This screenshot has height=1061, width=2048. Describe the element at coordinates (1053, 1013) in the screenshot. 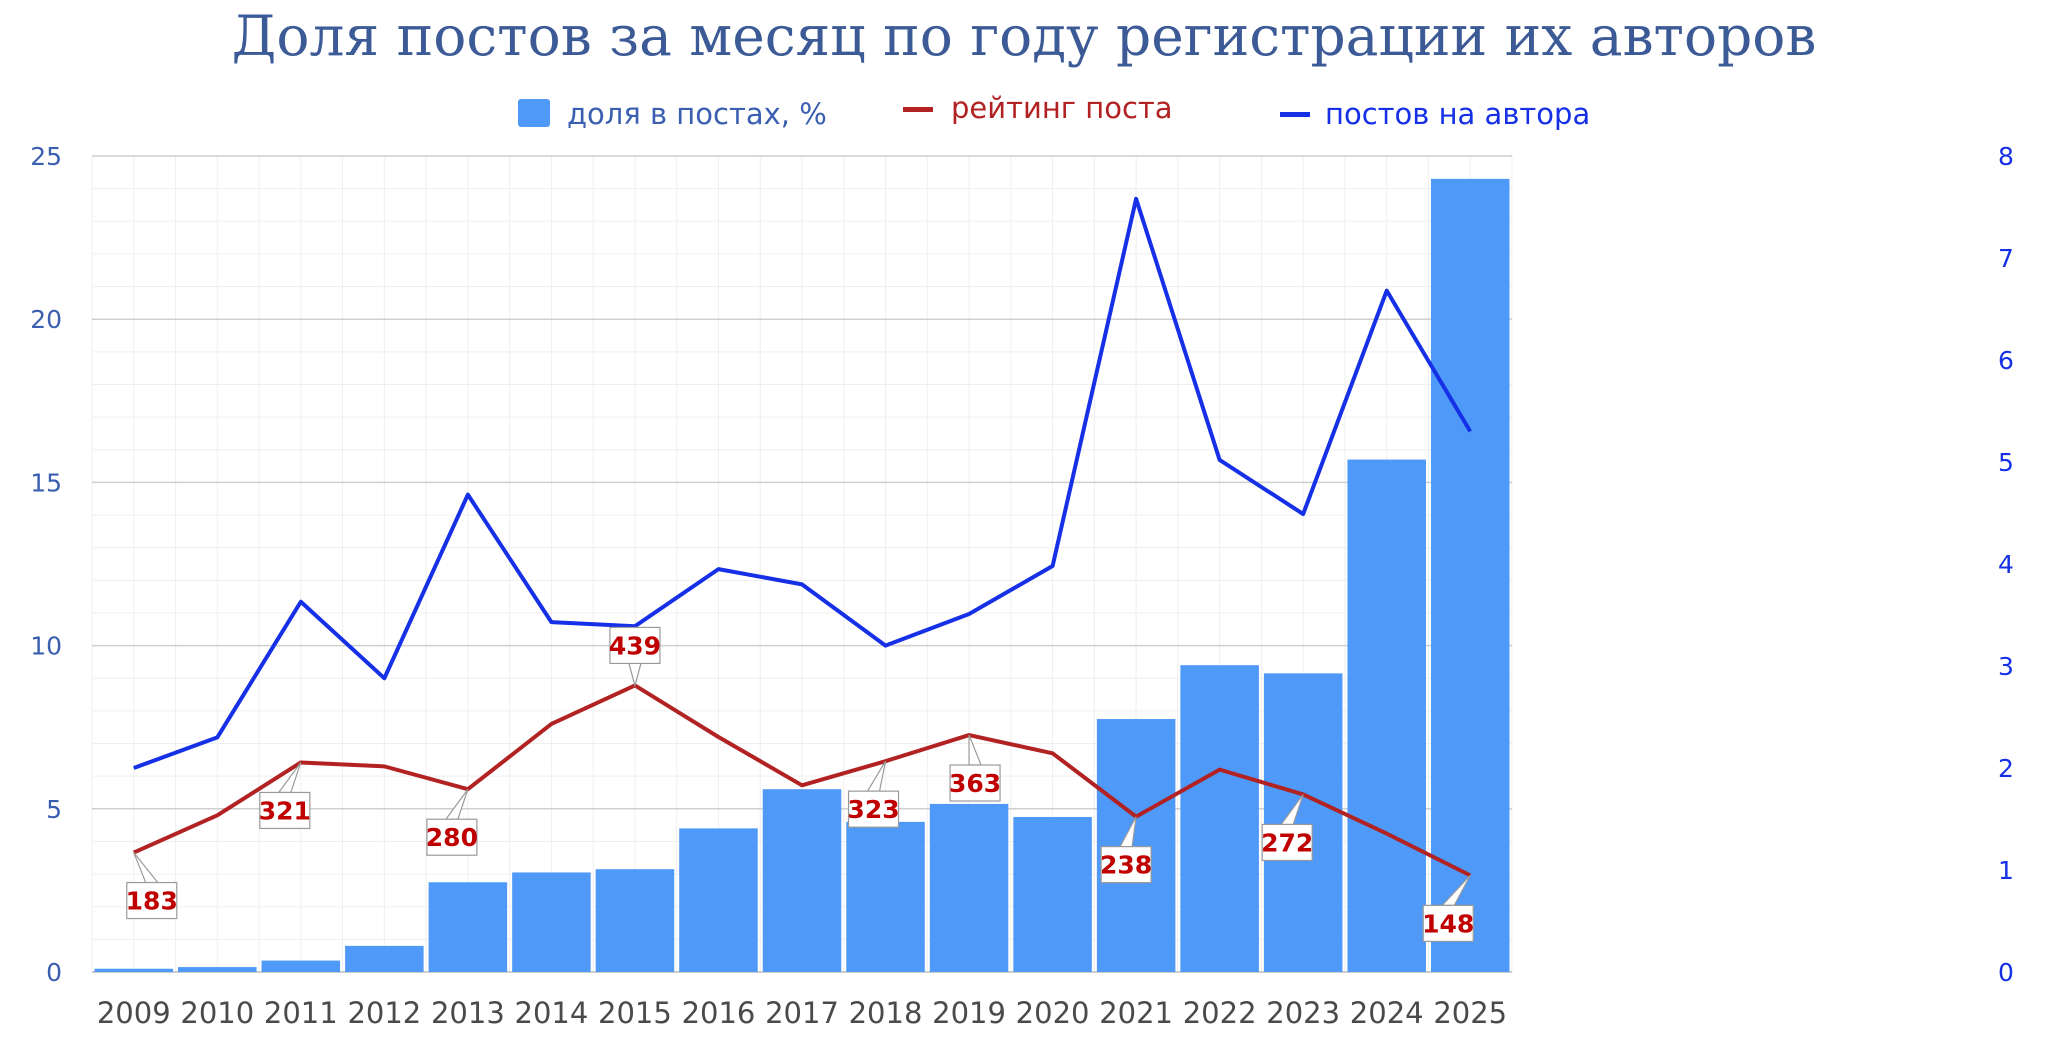

I see `x-tick-label: 2020` at that location.